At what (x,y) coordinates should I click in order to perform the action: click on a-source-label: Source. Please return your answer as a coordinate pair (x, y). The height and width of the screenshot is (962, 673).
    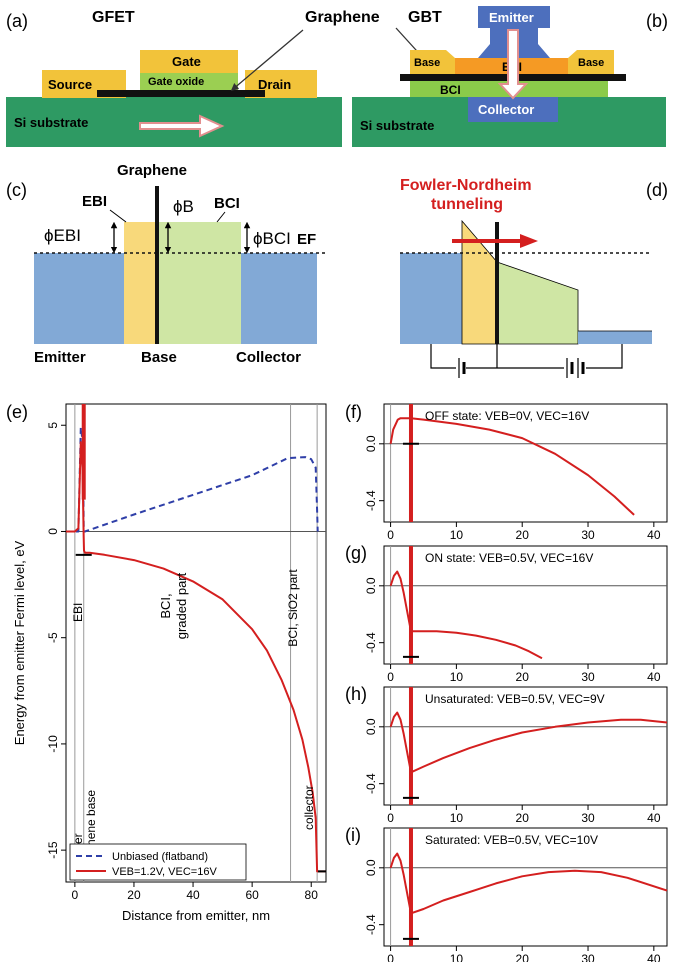
    Looking at the image, I should click on (70, 84).